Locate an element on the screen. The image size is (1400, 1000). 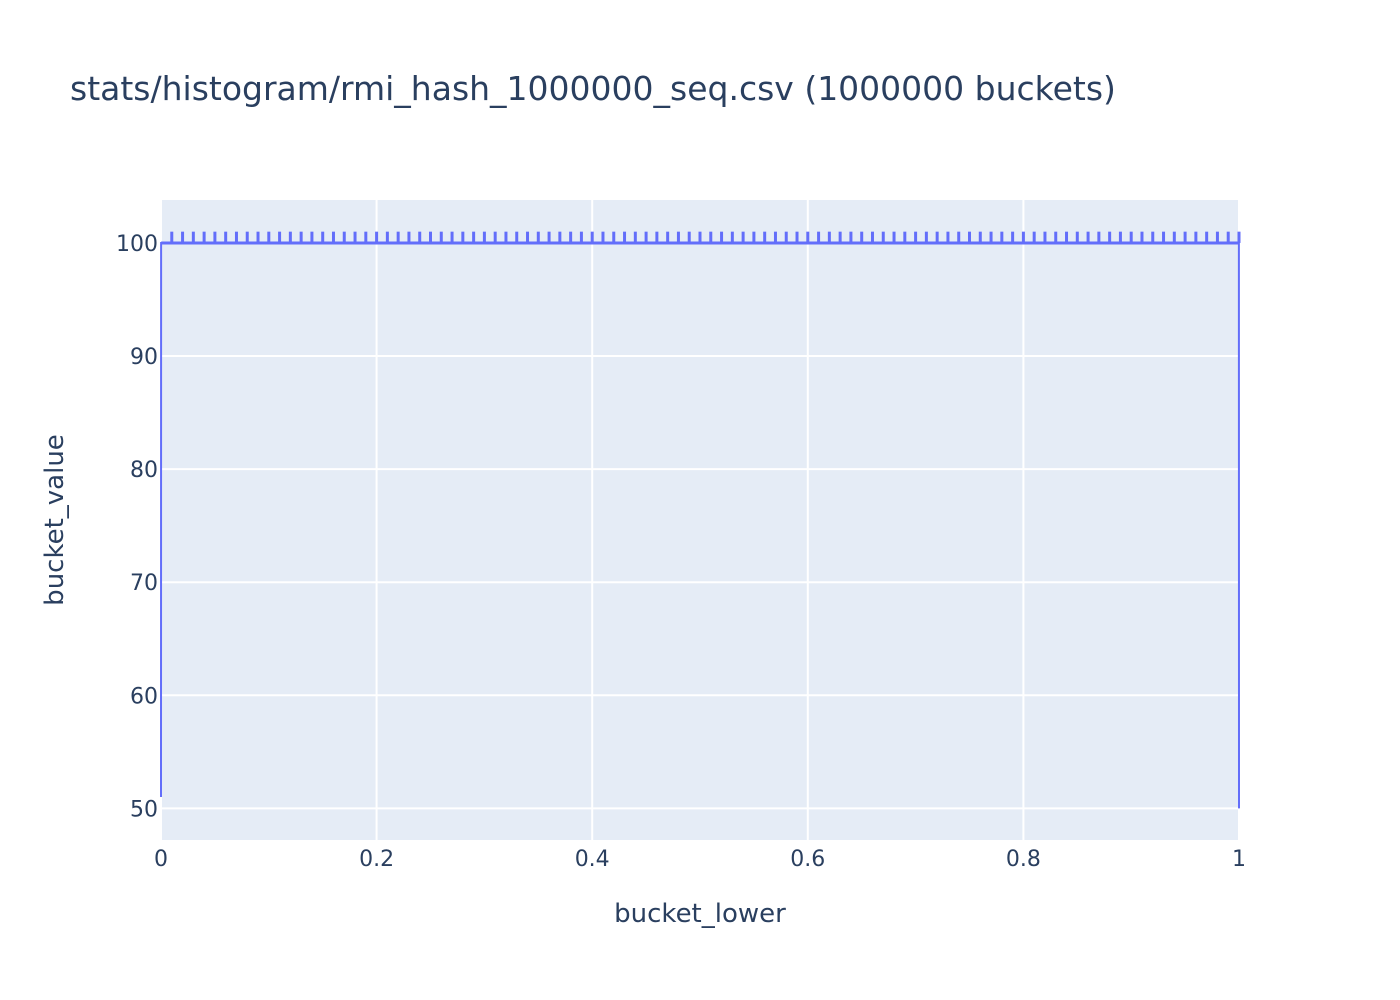
y-tick-label: 60 is located at coordinates (144, 696).